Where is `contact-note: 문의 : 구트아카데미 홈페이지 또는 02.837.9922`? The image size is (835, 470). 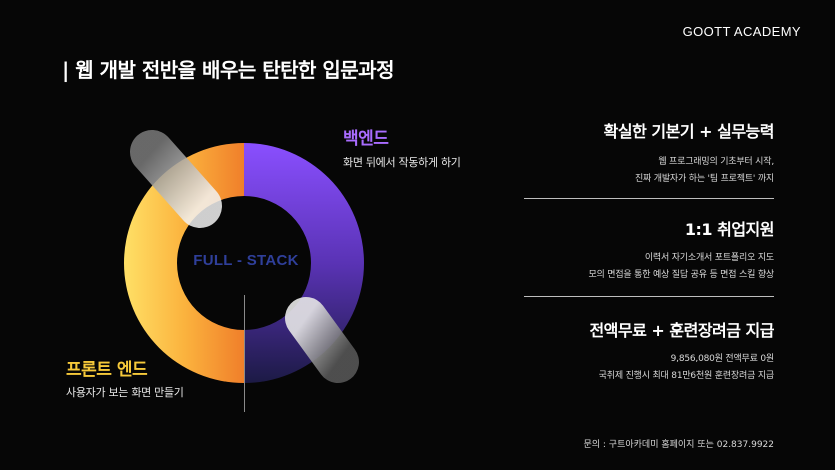
contact-note: 문의 : 구트아카데미 홈페이지 또는 02.837.9922 is located at coordinates (678, 445).